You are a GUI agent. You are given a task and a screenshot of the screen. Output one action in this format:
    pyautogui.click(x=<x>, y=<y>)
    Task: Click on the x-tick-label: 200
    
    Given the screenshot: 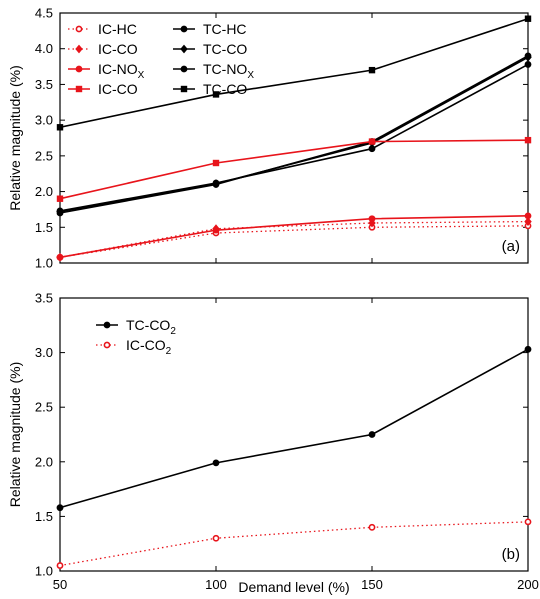 What is the action you would take?
    pyautogui.click(x=528, y=584)
    